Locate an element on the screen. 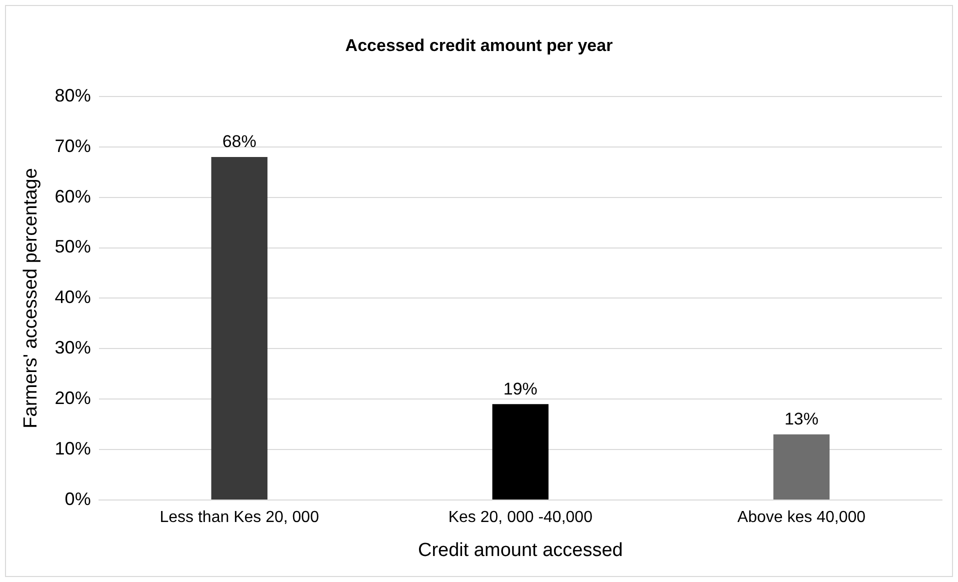 This screenshot has width=958, height=582. y-tick-label: 20% is located at coordinates (72, 398).